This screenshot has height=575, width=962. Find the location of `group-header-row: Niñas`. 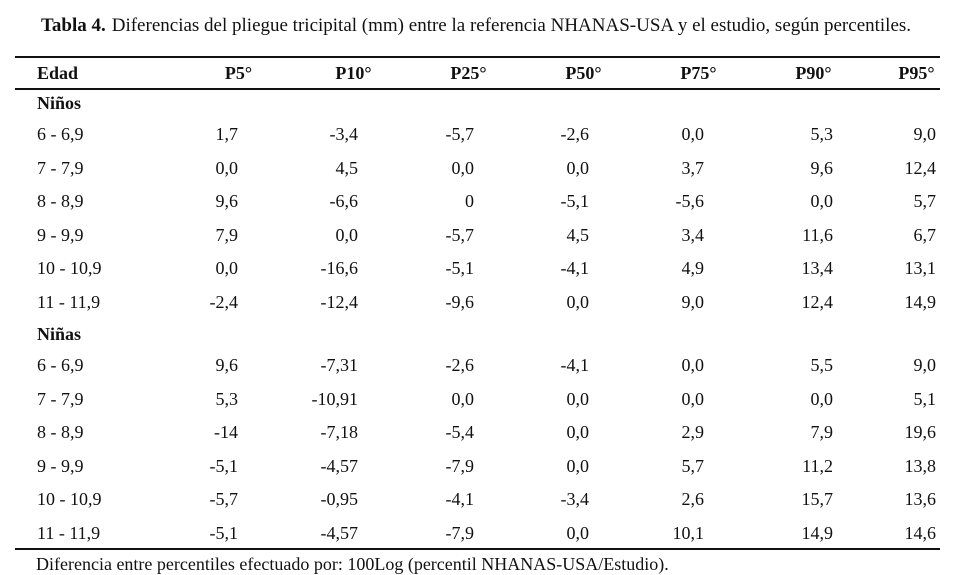

group-header-row: Niñas is located at coordinates (488, 334).